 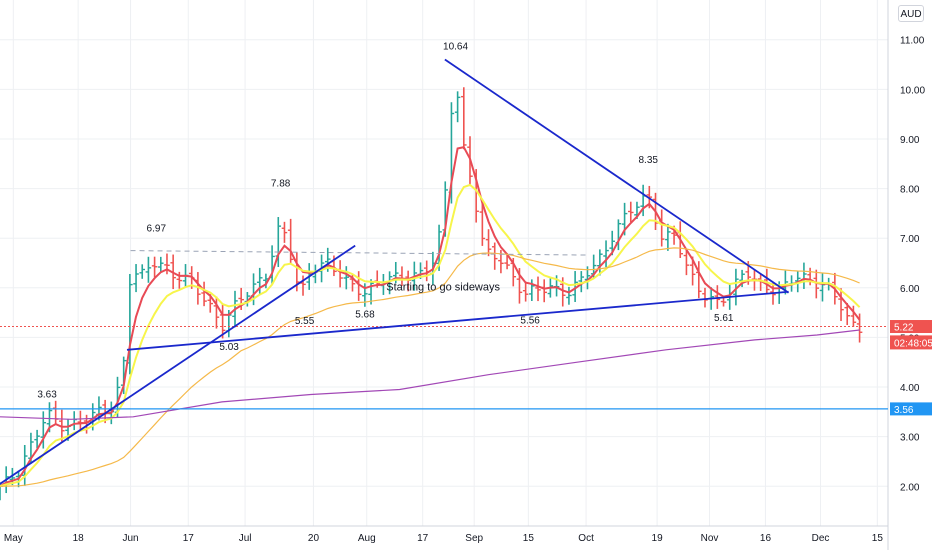 What do you see at coordinates (911, 13) in the screenshot?
I see `currency-badge: AUD` at bounding box center [911, 13].